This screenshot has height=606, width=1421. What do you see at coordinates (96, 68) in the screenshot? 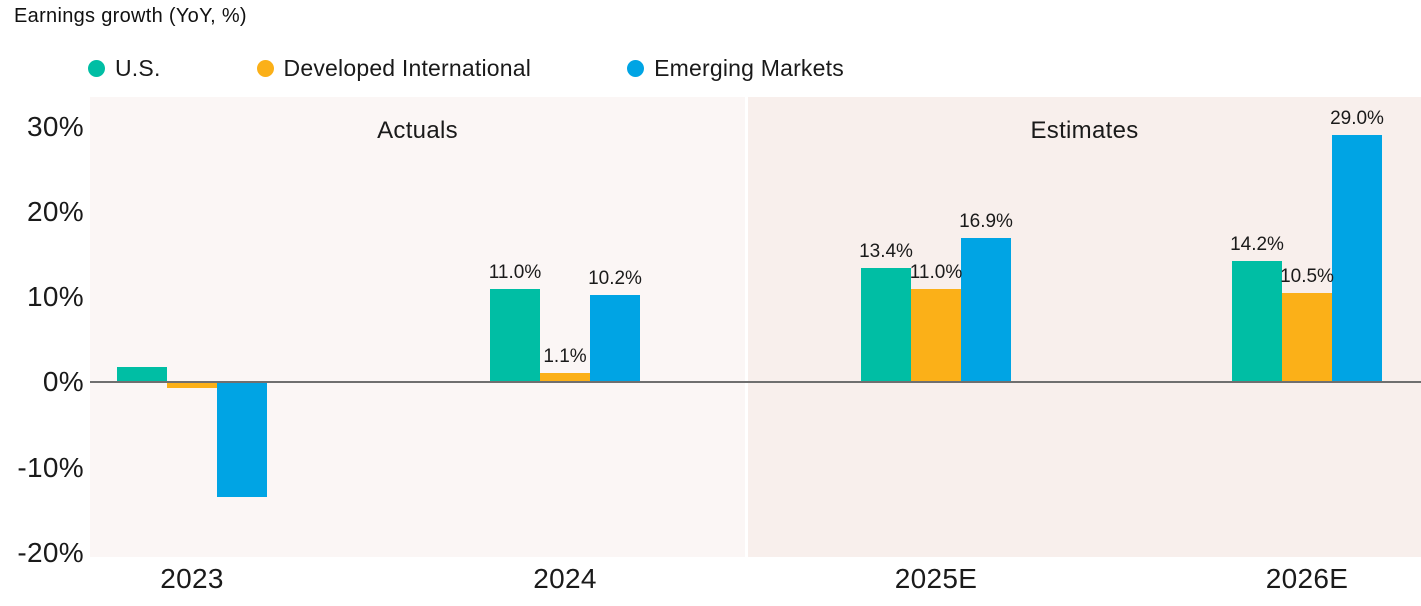
I see `us-series-dot-icon` at bounding box center [96, 68].